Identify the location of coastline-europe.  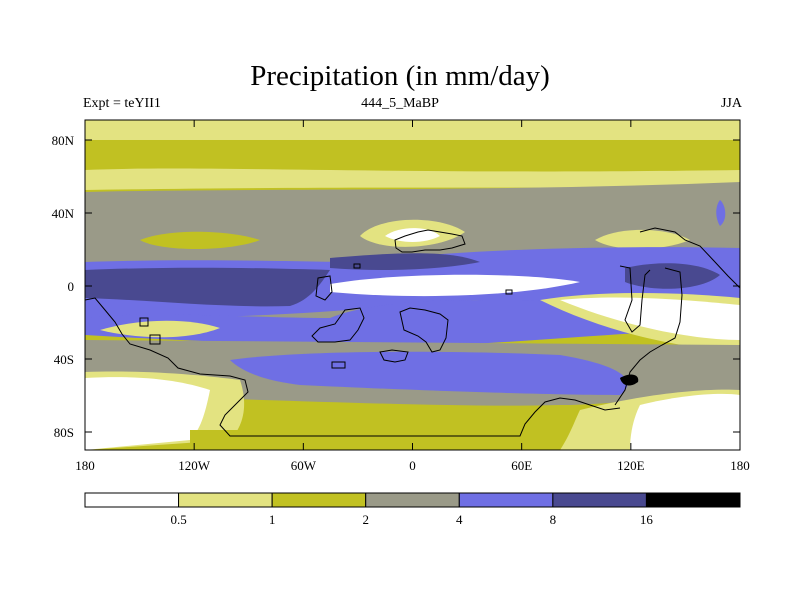
(430, 241).